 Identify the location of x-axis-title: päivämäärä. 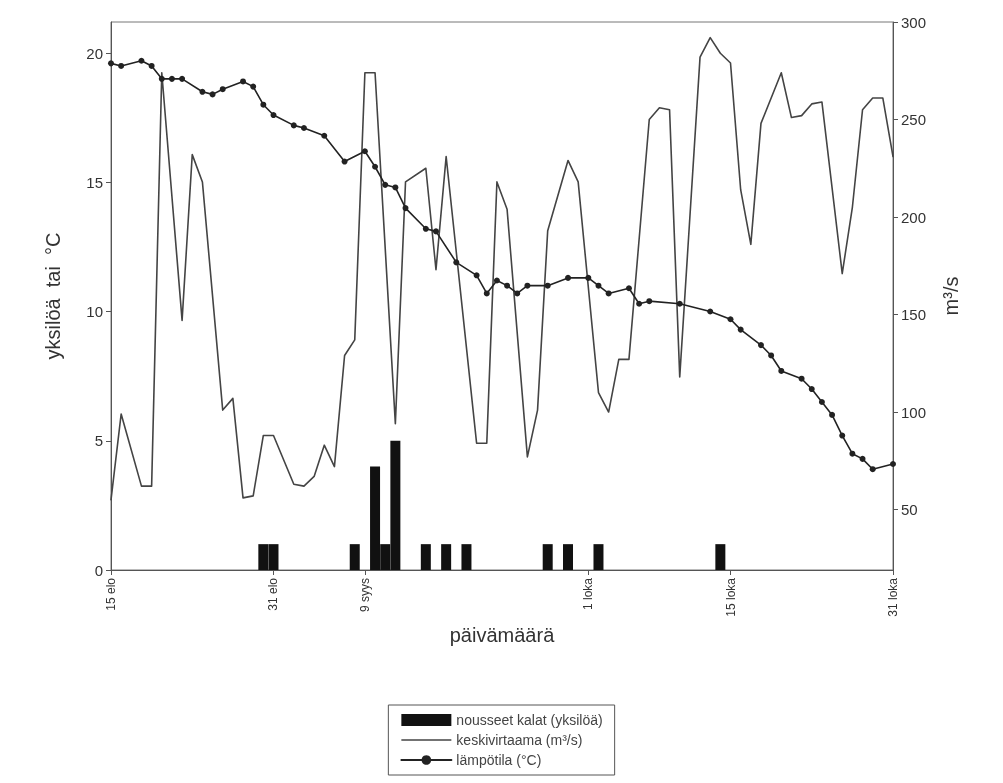
(502, 634).